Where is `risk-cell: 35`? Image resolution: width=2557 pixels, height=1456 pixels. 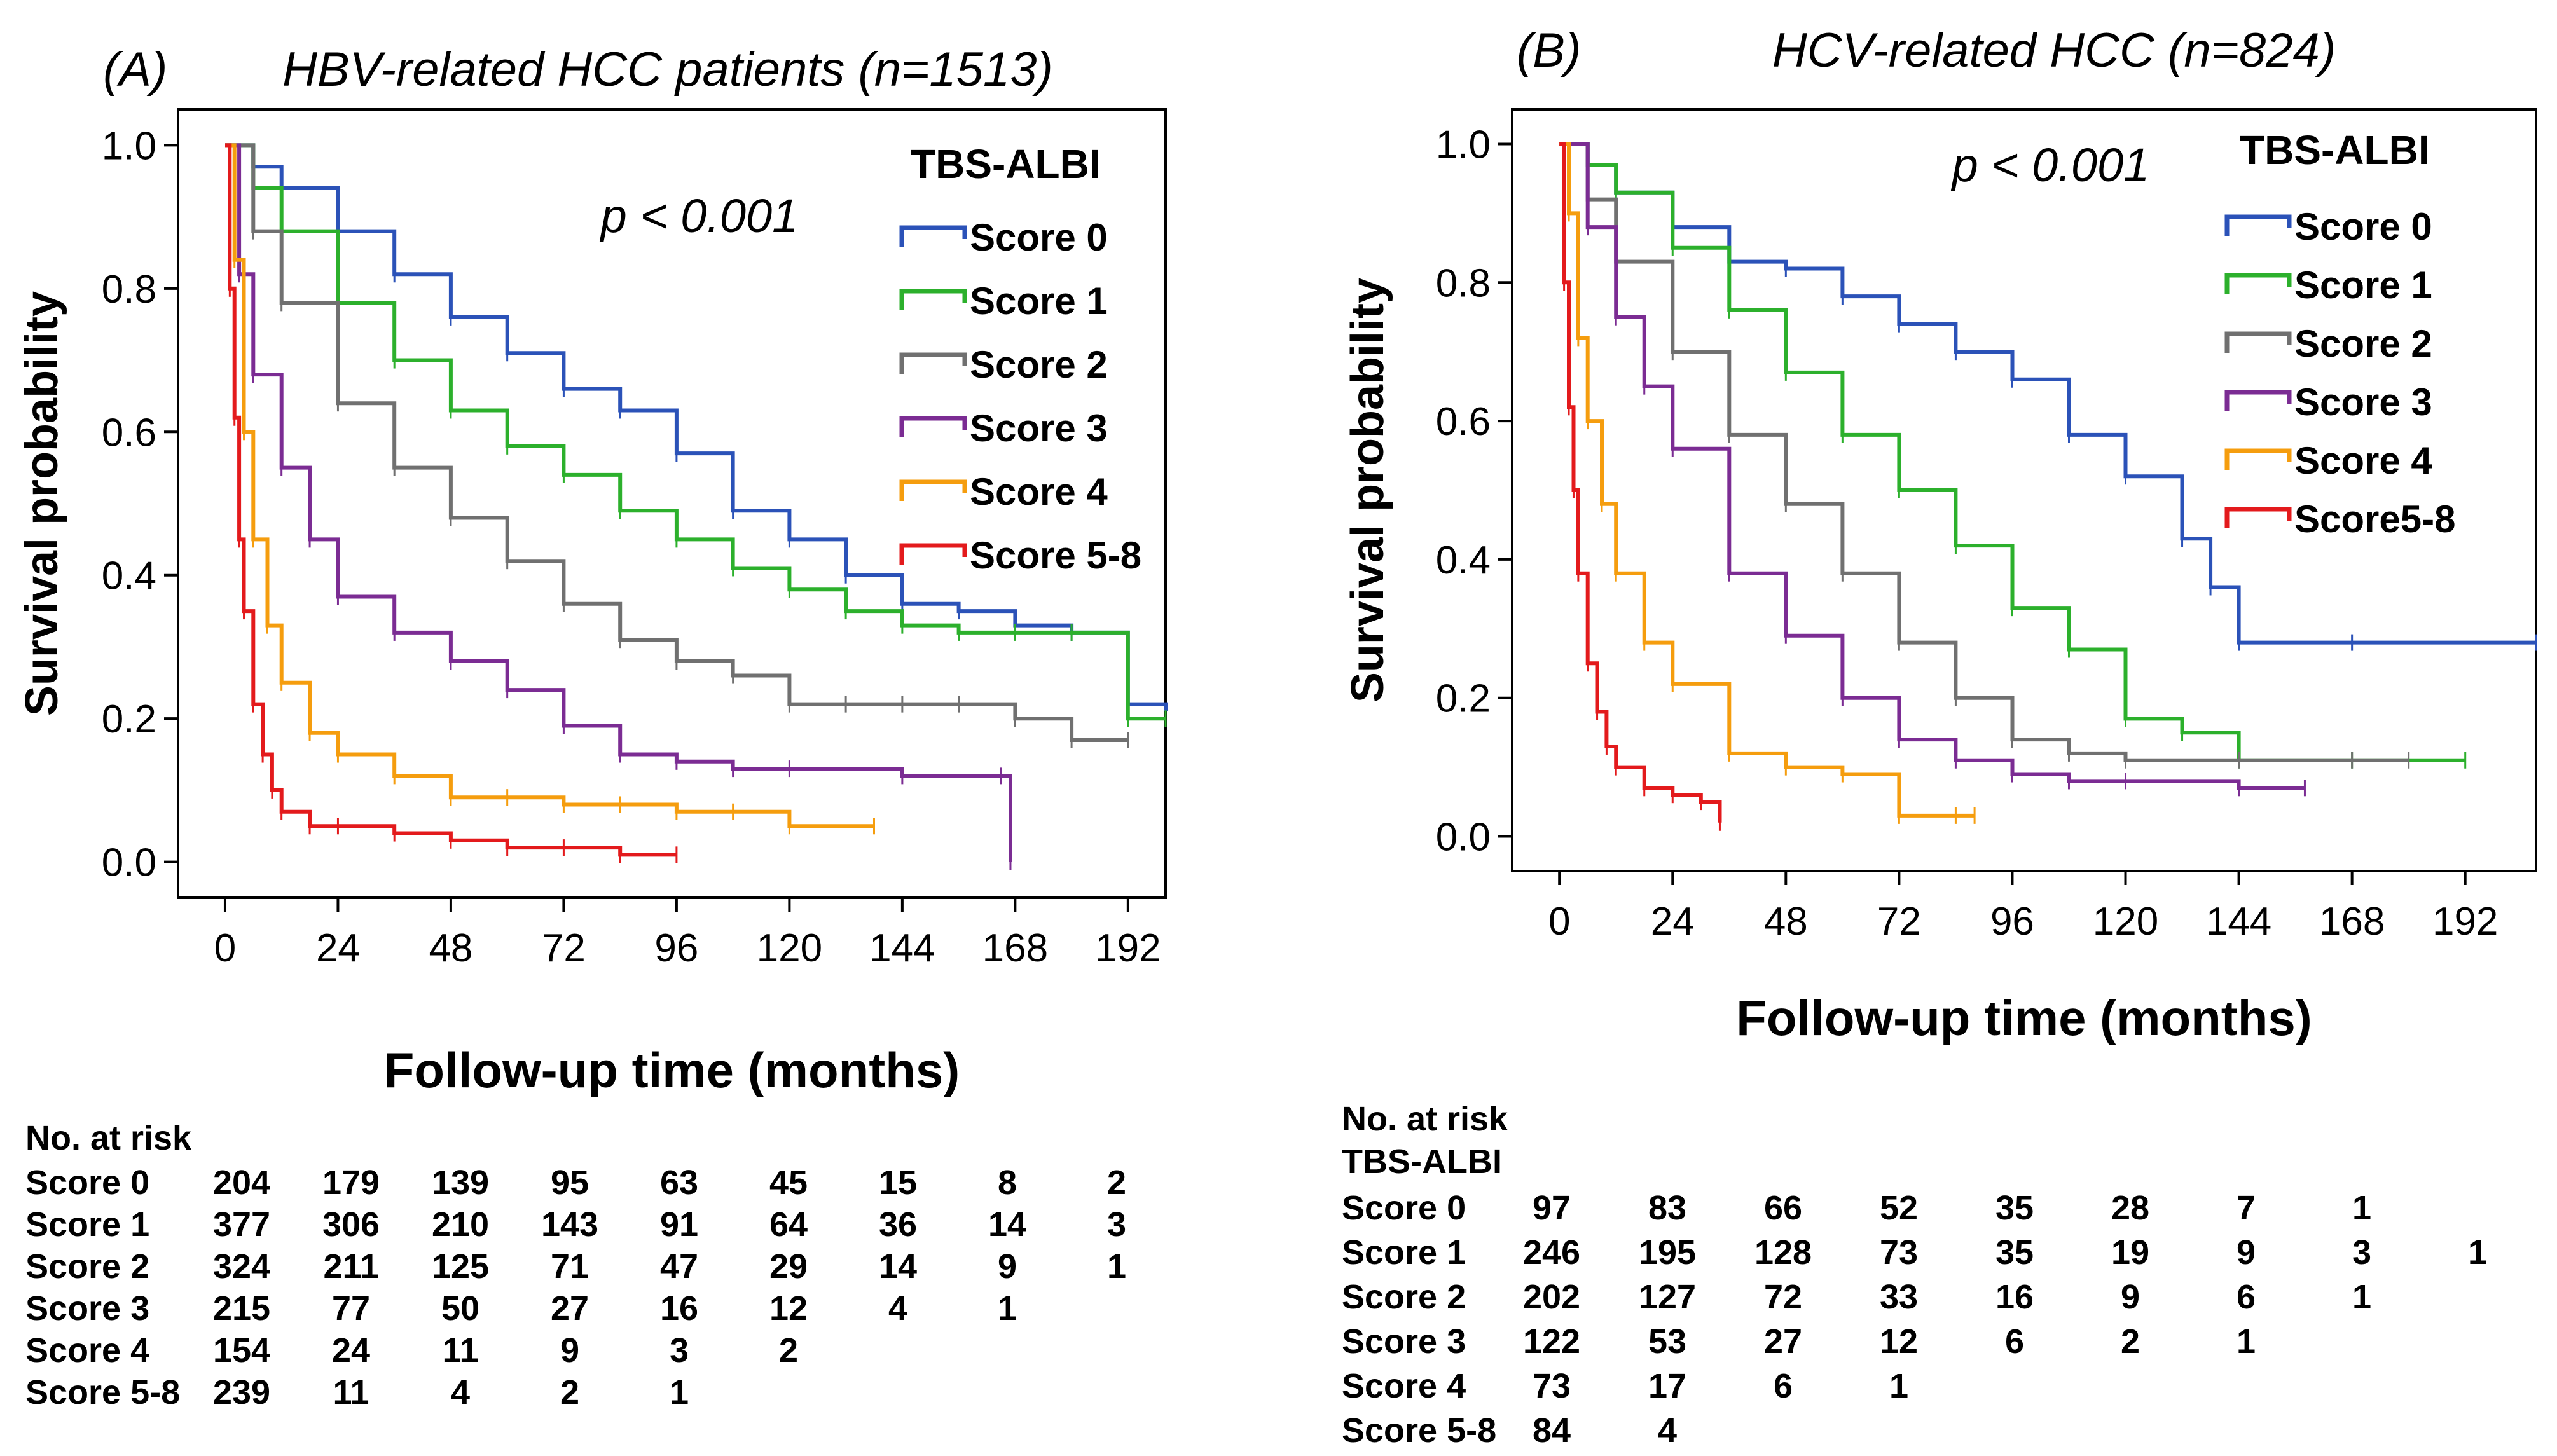 risk-cell: 35 is located at coordinates (2014, 1252).